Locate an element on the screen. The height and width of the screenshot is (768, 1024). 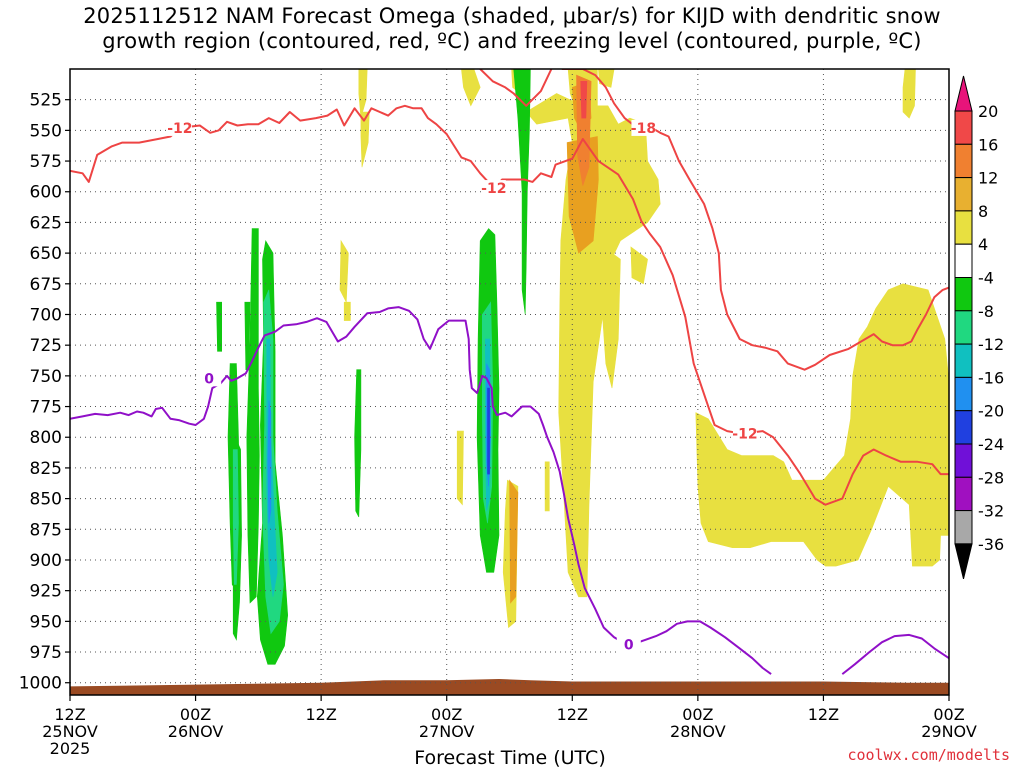
x-tick-time-48: 12Z is located at coordinates (572, 714).